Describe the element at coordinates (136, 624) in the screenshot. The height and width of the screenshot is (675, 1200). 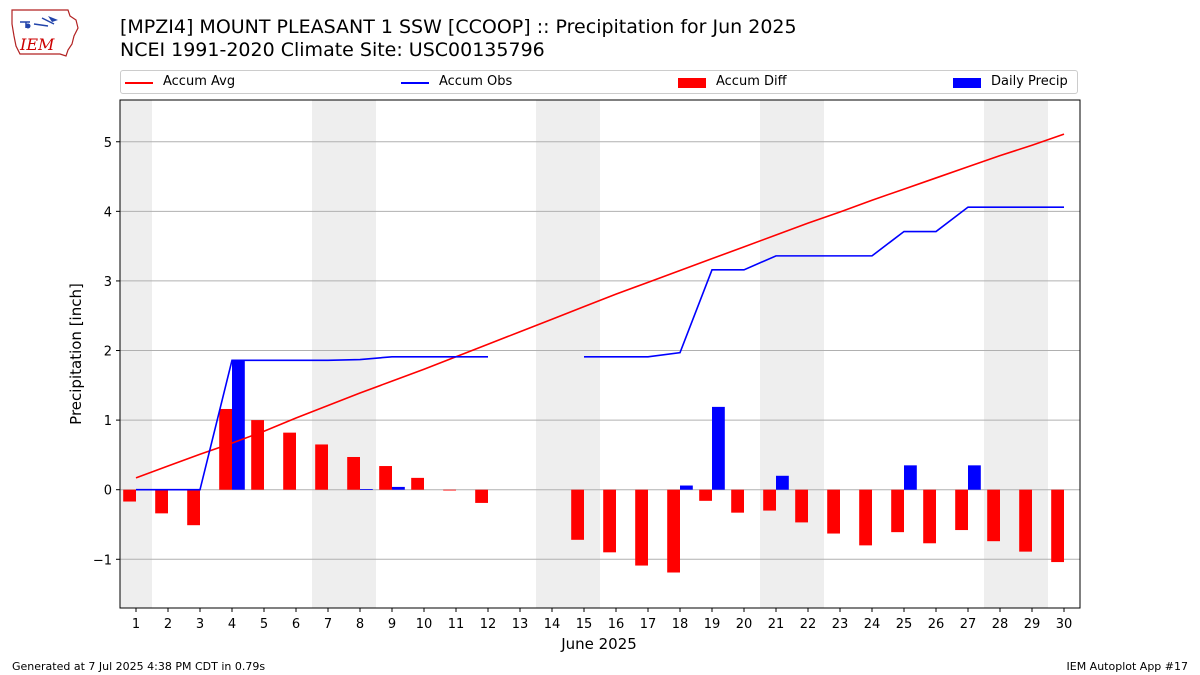
I see `xtick-label: 1` at that location.